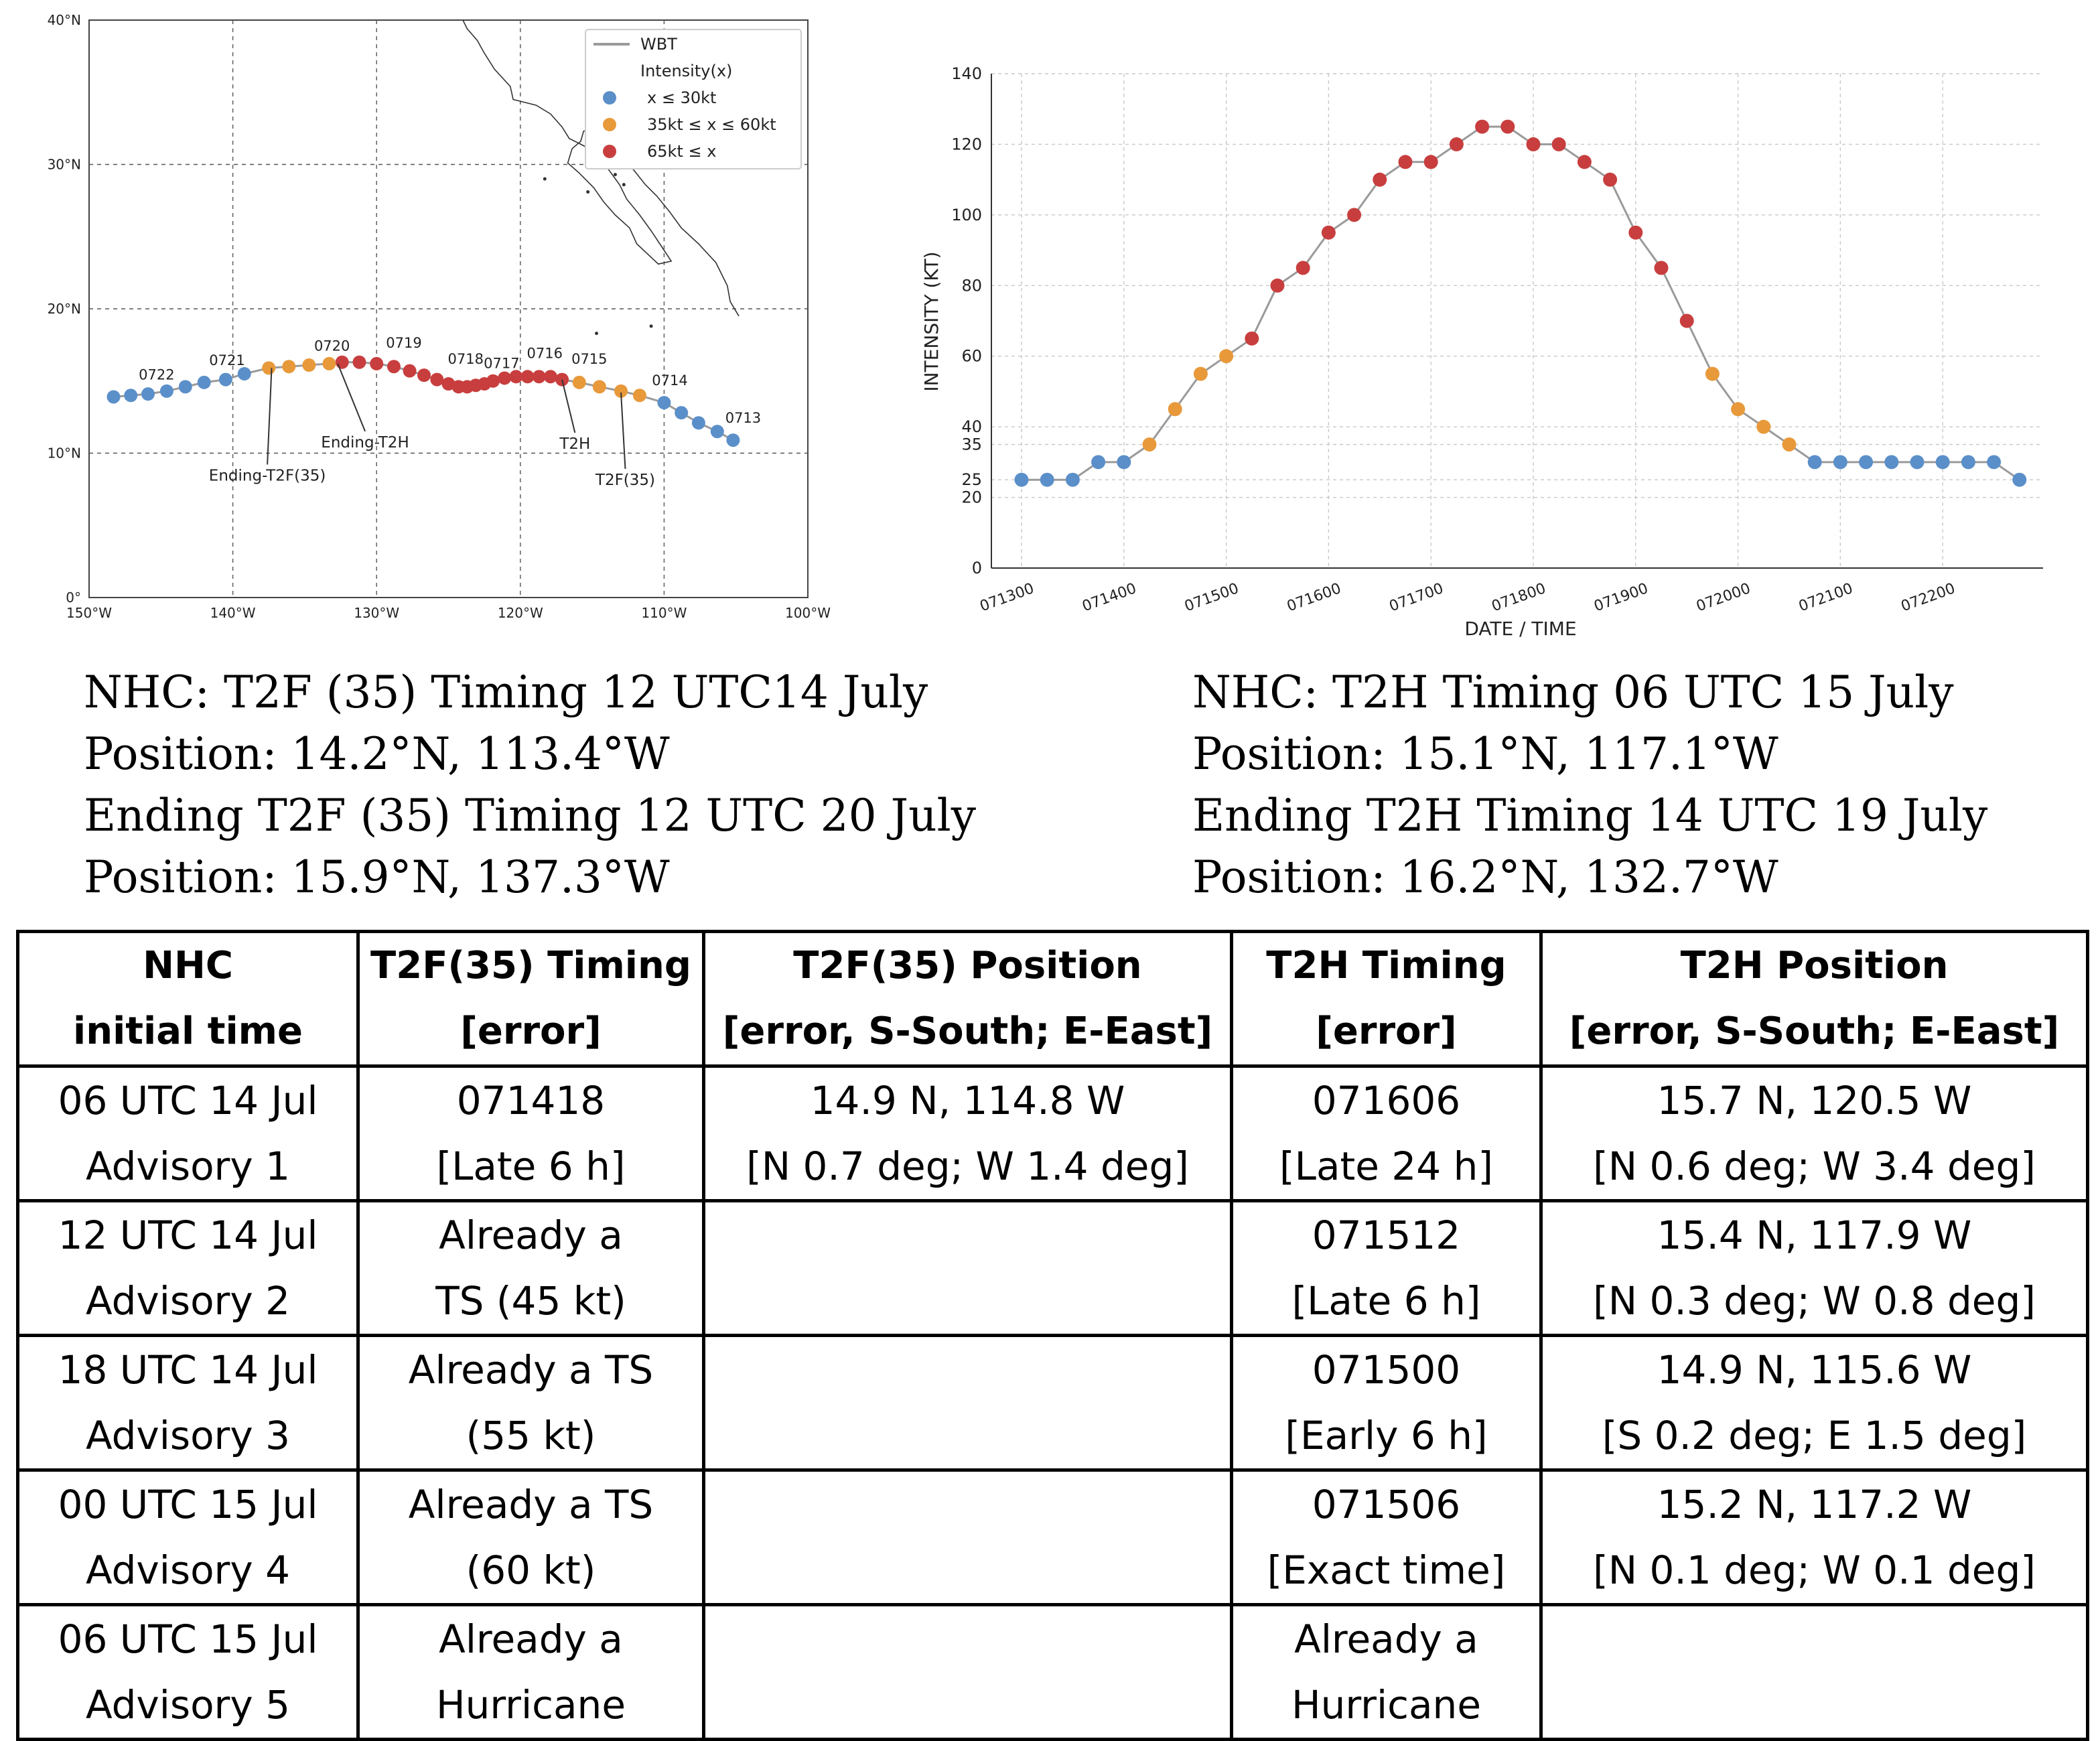 The width and height of the screenshot is (2100, 1741). Describe the element at coordinates (1814, 1403) in the screenshot. I see `table-cell: 14.9 N, 115.6 W [S 0.2 deg; E 1.5 deg]` at that location.